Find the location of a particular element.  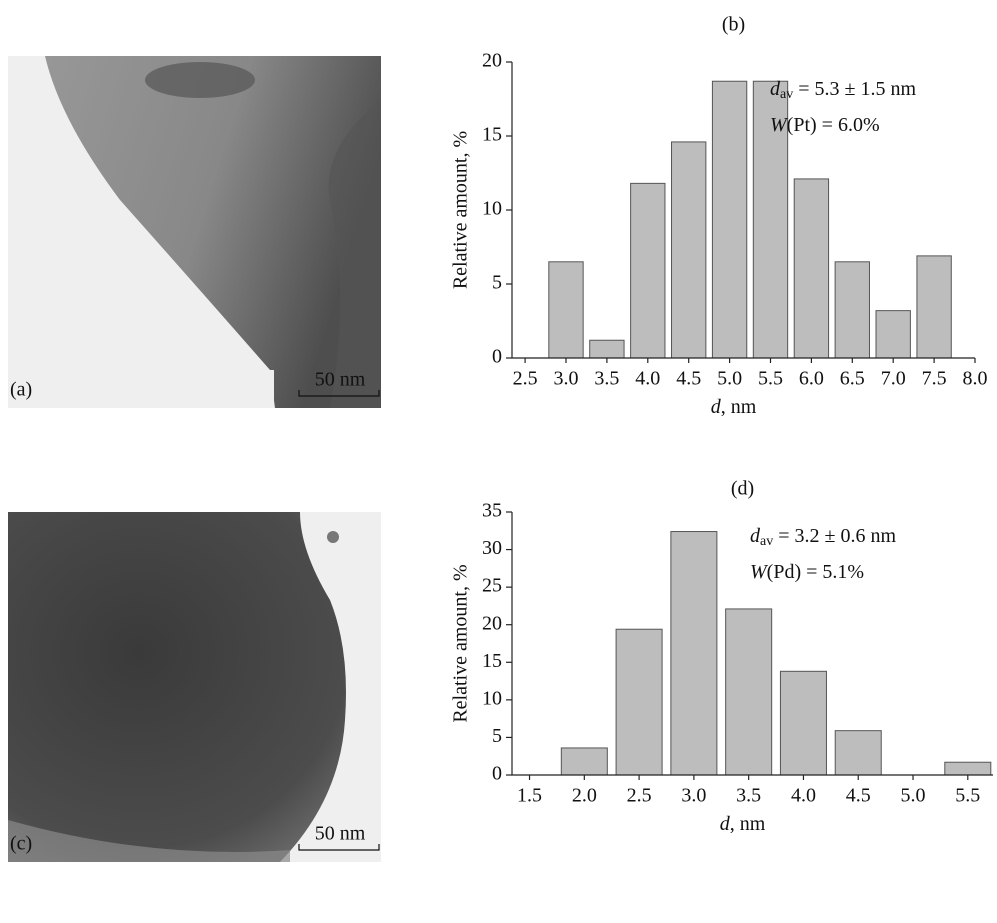

annotation: W(Pt) = 6.0% is located at coordinates (825, 125).